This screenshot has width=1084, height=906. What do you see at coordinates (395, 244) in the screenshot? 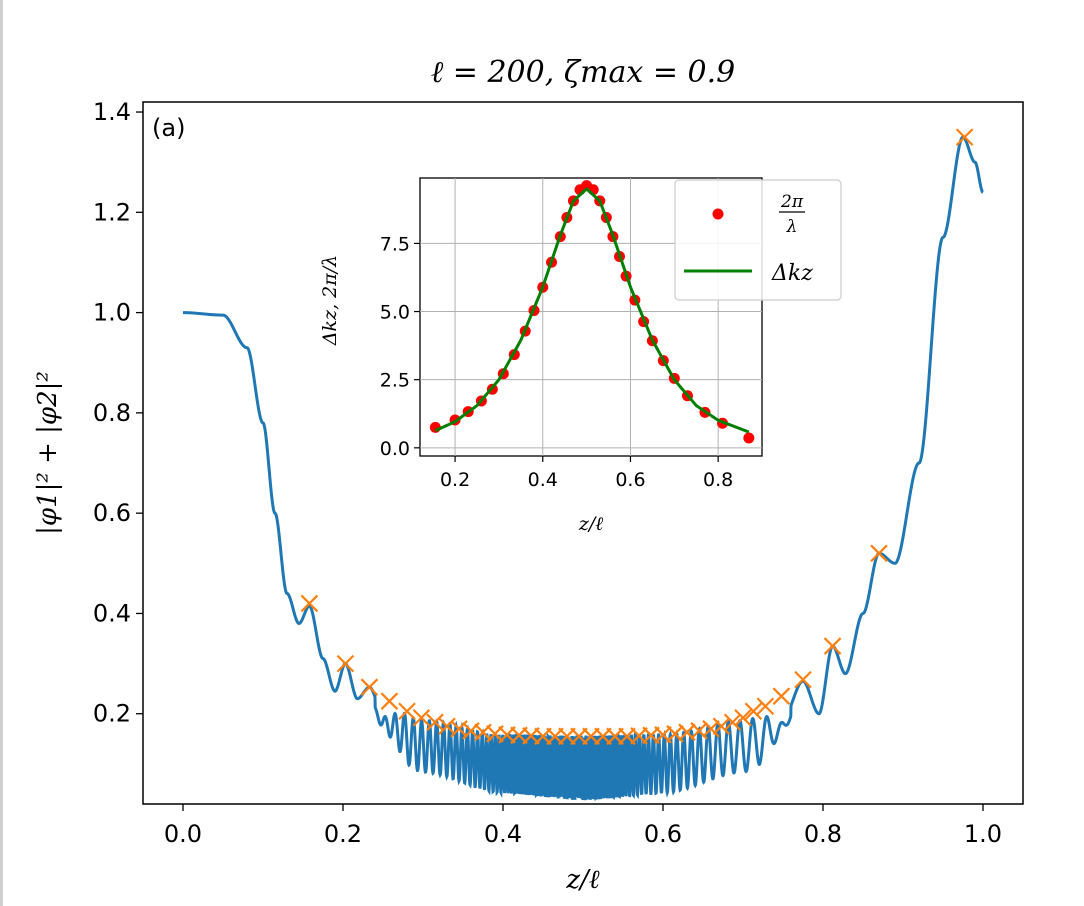
I see `inset-y-tick-label: 7.5` at bounding box center [395, 244].